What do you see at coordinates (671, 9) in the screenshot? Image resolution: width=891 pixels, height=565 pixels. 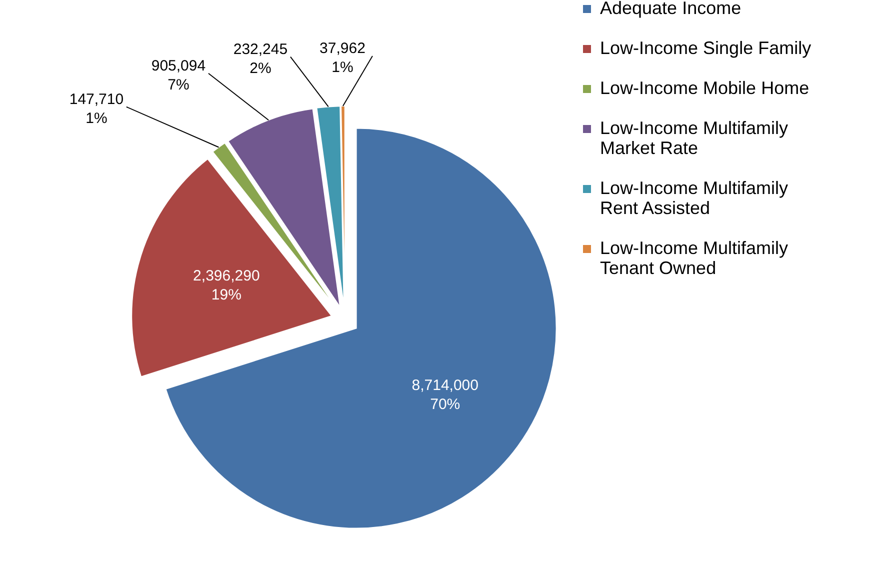 I see `legend-label: Adequate Income` at bounding box center [671, 9].